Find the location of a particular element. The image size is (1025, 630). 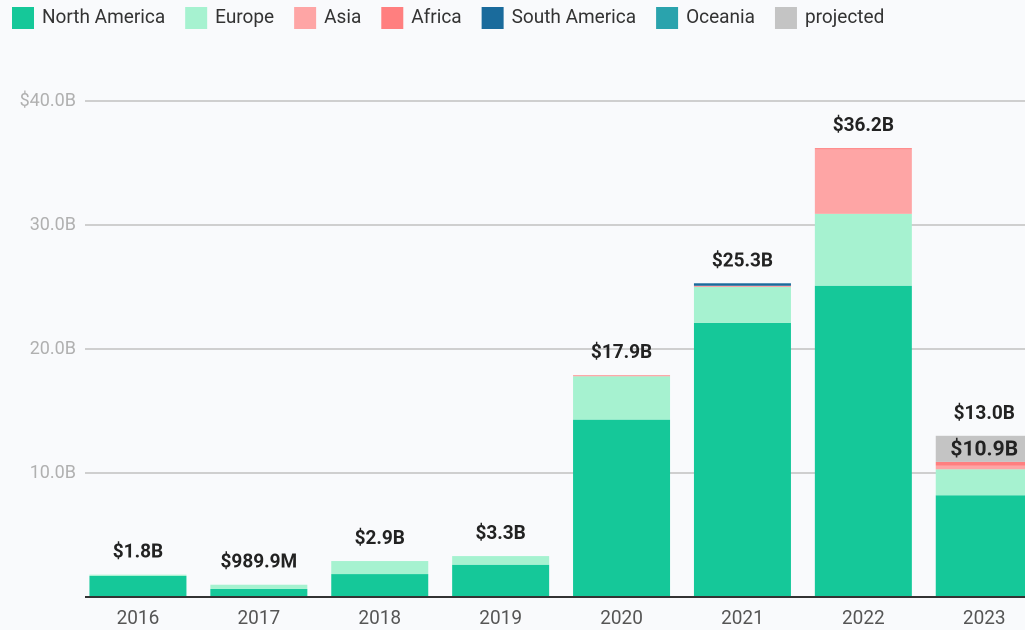

legend-text: projected is located at coordinates (844, 16).